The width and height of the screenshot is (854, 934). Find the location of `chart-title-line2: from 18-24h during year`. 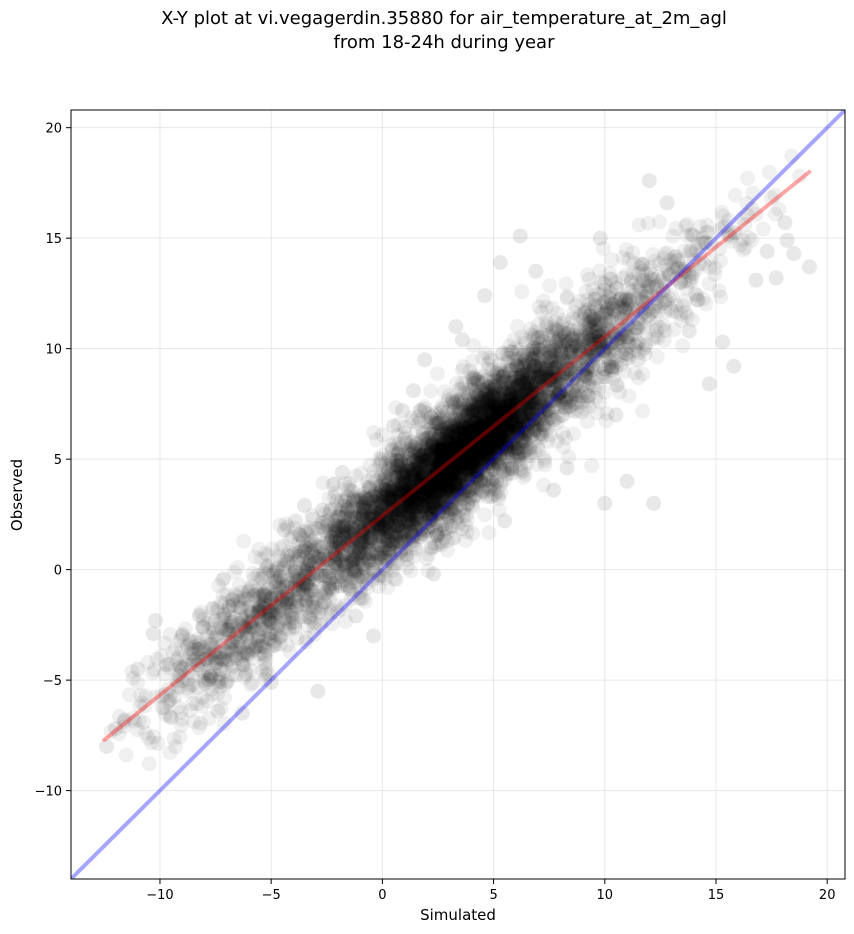

chart-title-line2: from 18-24h during year is located at coordinates (445, 42).